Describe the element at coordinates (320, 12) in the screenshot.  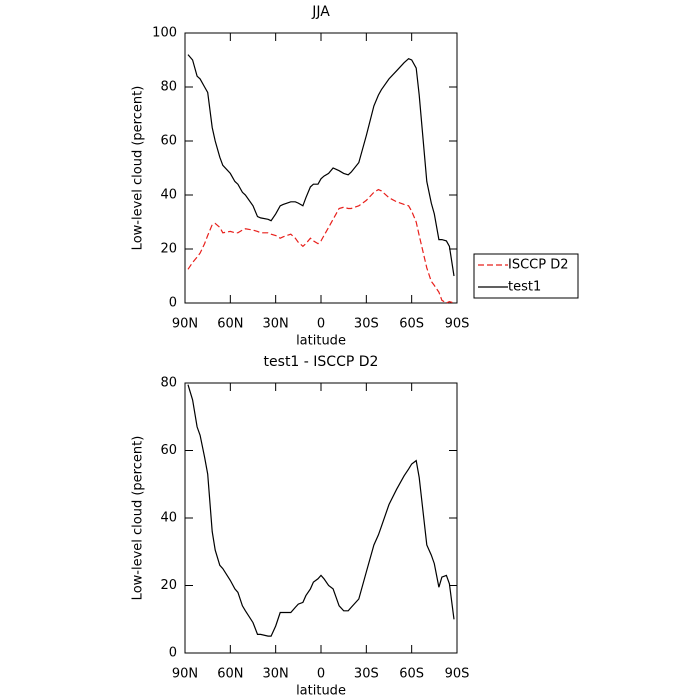
I see `chart-title: JJA` at that location.